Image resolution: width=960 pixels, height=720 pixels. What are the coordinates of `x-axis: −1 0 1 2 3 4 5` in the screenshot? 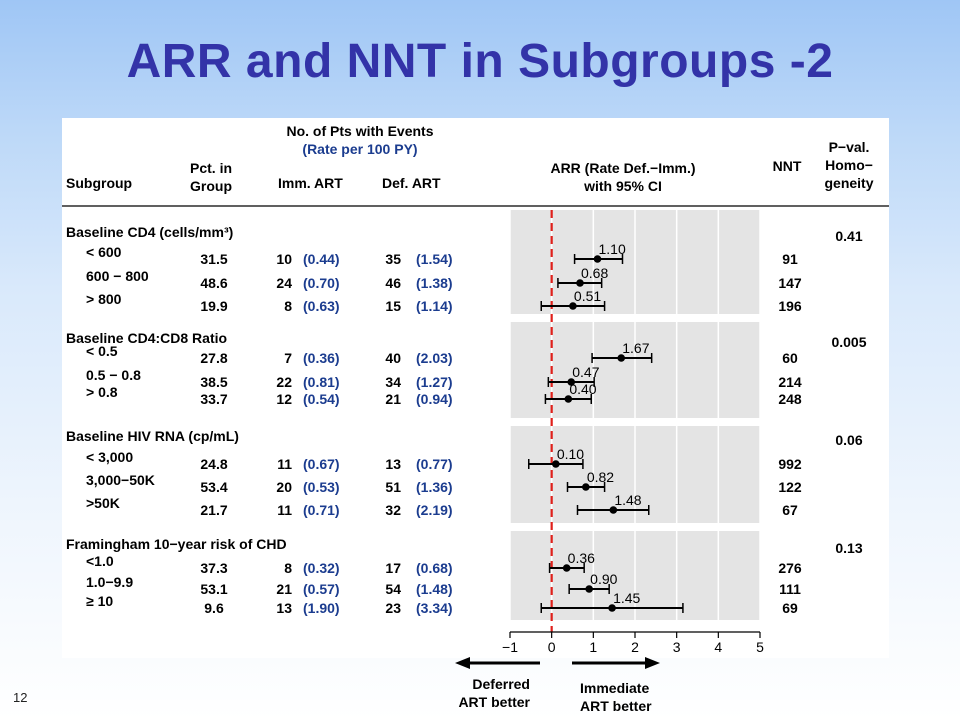 It's located at (633, 643).